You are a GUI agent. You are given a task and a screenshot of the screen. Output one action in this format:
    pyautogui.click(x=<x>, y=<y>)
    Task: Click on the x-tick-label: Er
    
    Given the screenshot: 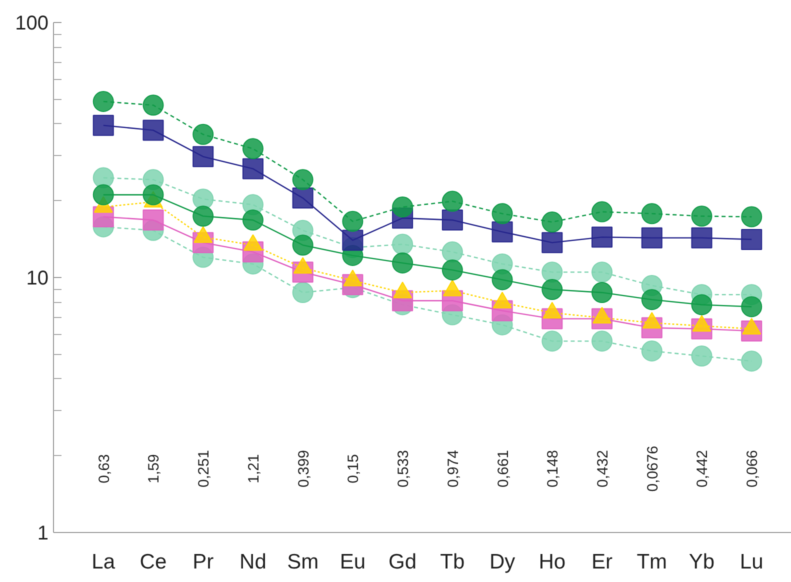 What is the action you would take?
    pyautogui.click(x=602, y=562)
    